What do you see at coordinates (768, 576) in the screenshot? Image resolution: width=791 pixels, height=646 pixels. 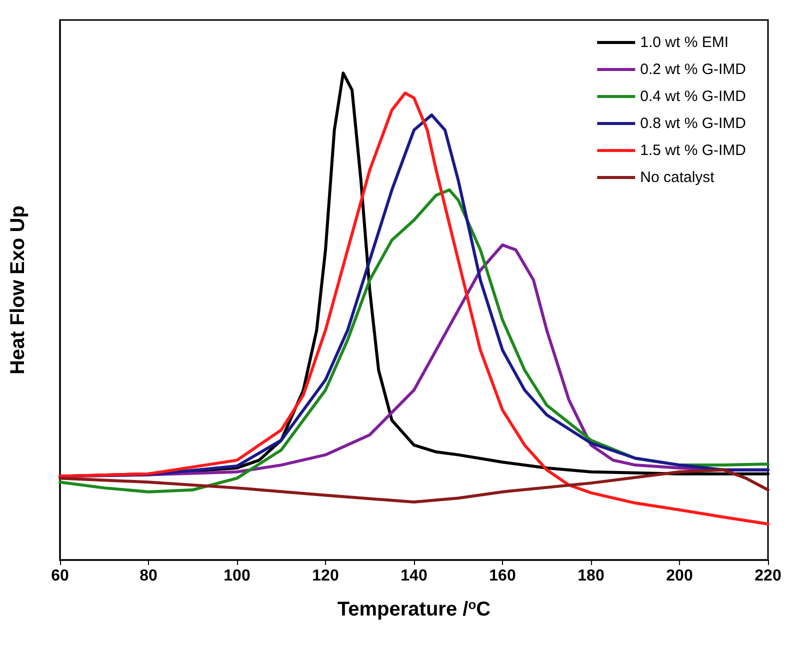 I see `x-tick-label: 220` at bounding box center [768, 576].